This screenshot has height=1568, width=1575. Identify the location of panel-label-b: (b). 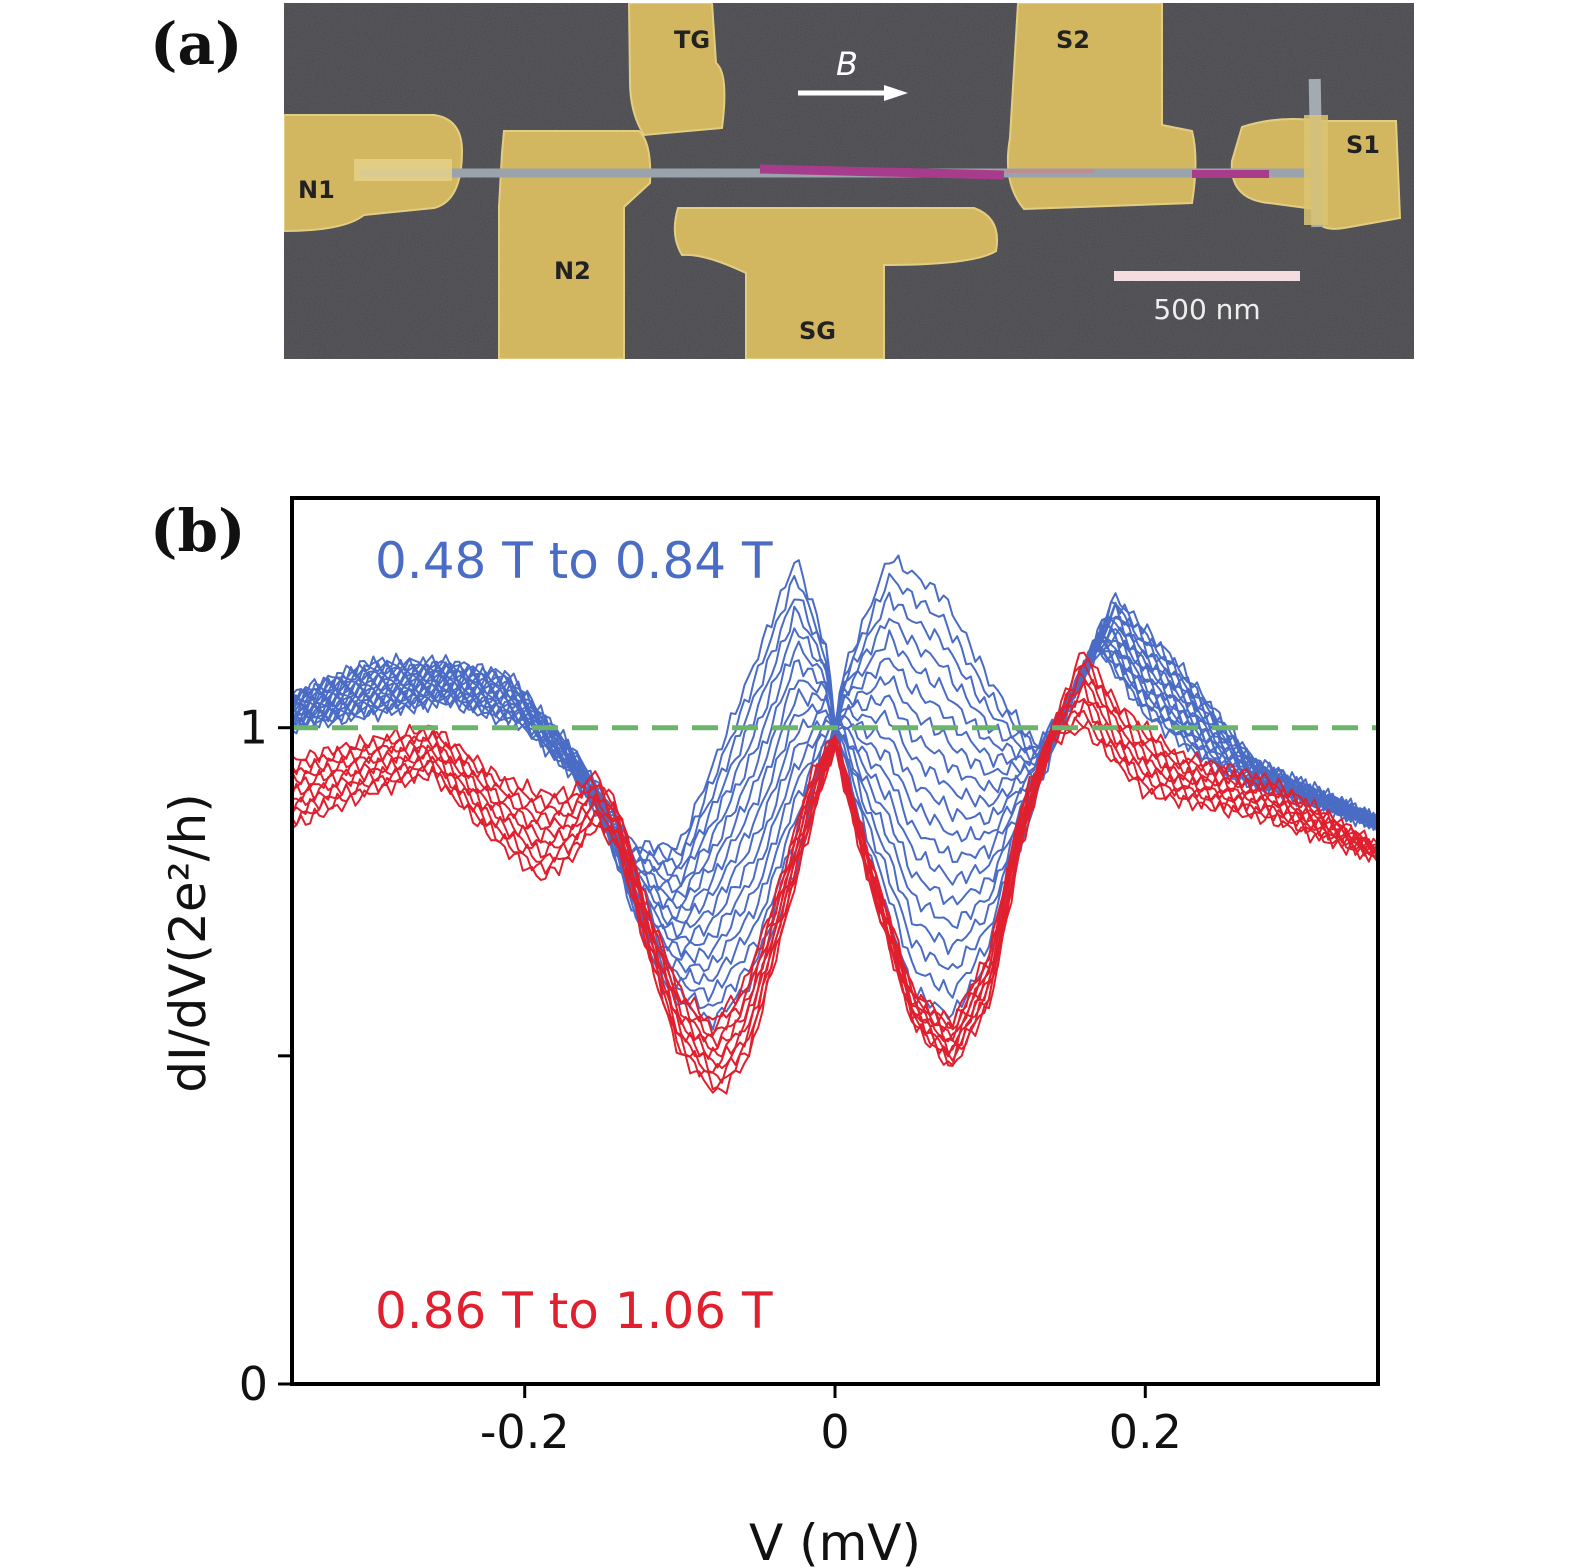
(198, 531).